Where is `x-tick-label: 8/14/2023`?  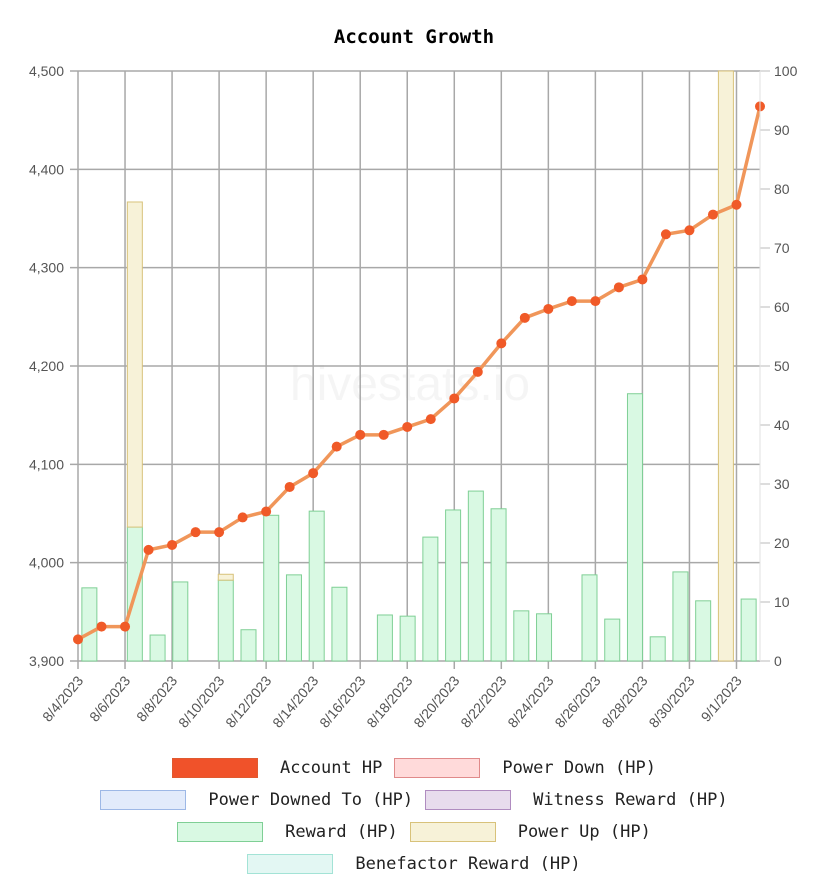
x-tick-label: 8/14/2023 is located at coordinates (295, 701).